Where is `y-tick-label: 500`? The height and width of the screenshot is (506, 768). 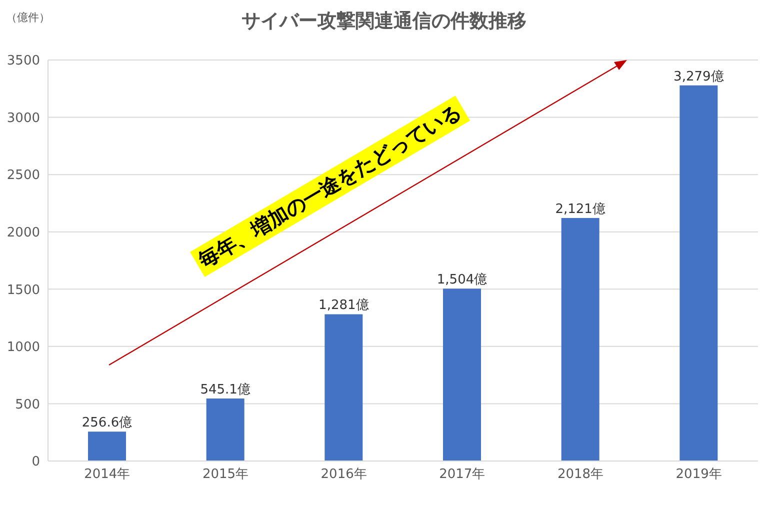 y-tick-label: 500 is located at coordinates (27, 404).